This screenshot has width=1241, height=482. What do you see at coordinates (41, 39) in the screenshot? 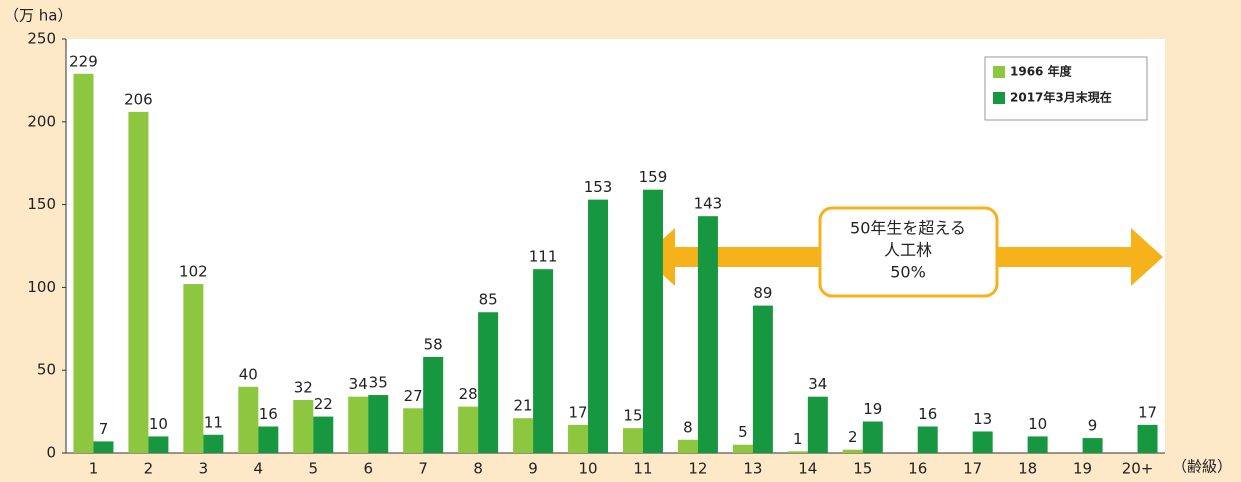
I see `y-tick-label: 250` at bounding box center [41, 39].